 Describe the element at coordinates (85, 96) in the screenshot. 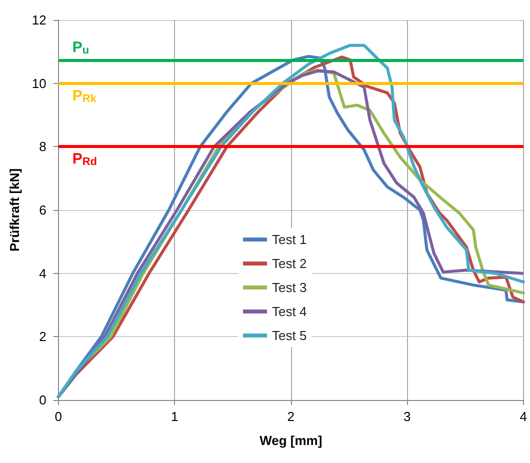

I see `ref-line-label: PRk` at that location.